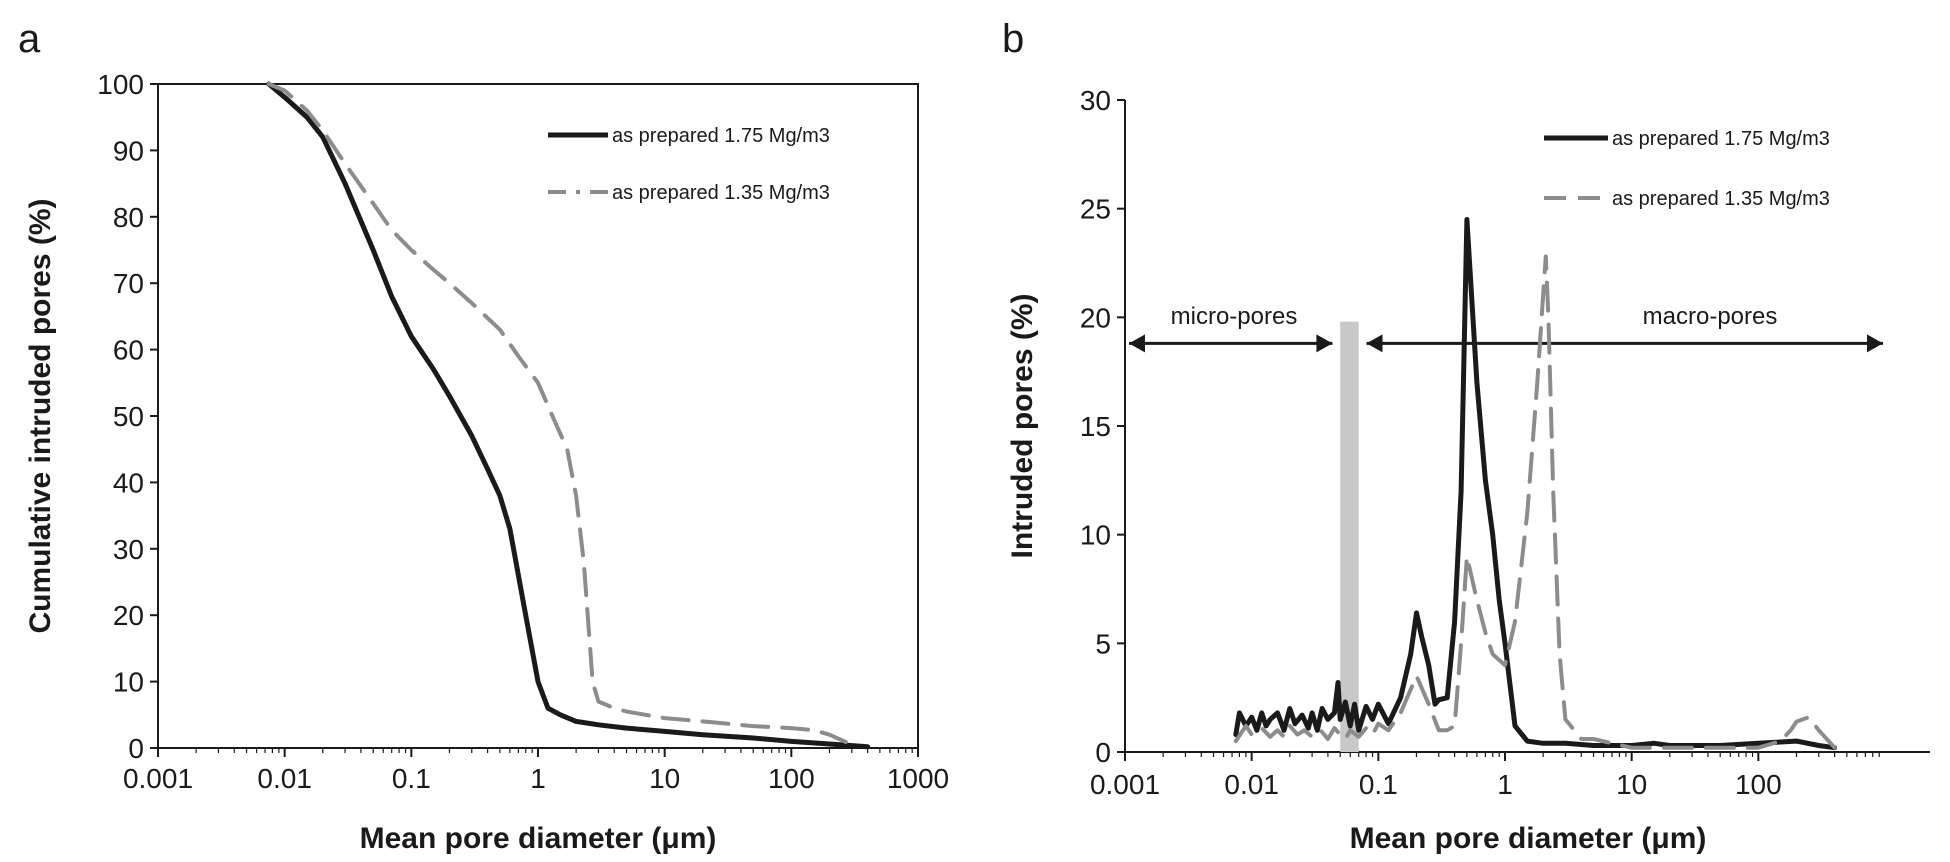  What do you see at coordinates (1631, 784) in the screenshot?
I see `panel-b-x-tick-label: 10` at bounding box center [1631, 784].